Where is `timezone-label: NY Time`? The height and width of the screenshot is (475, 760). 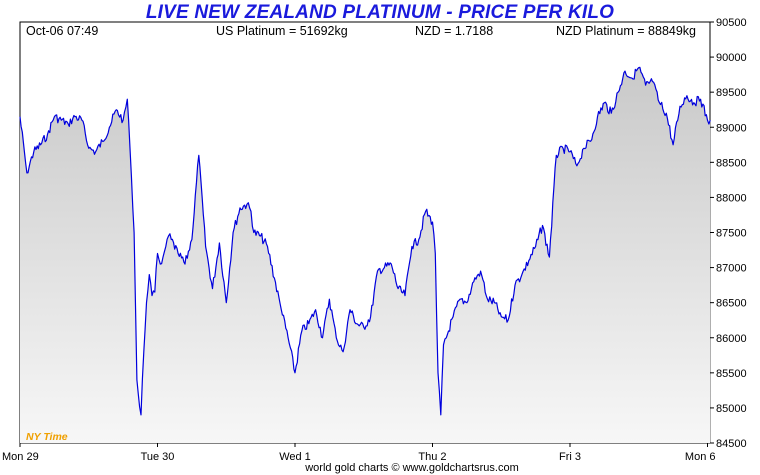
timezone-label: NY Time is located at coordinates (47, 437).